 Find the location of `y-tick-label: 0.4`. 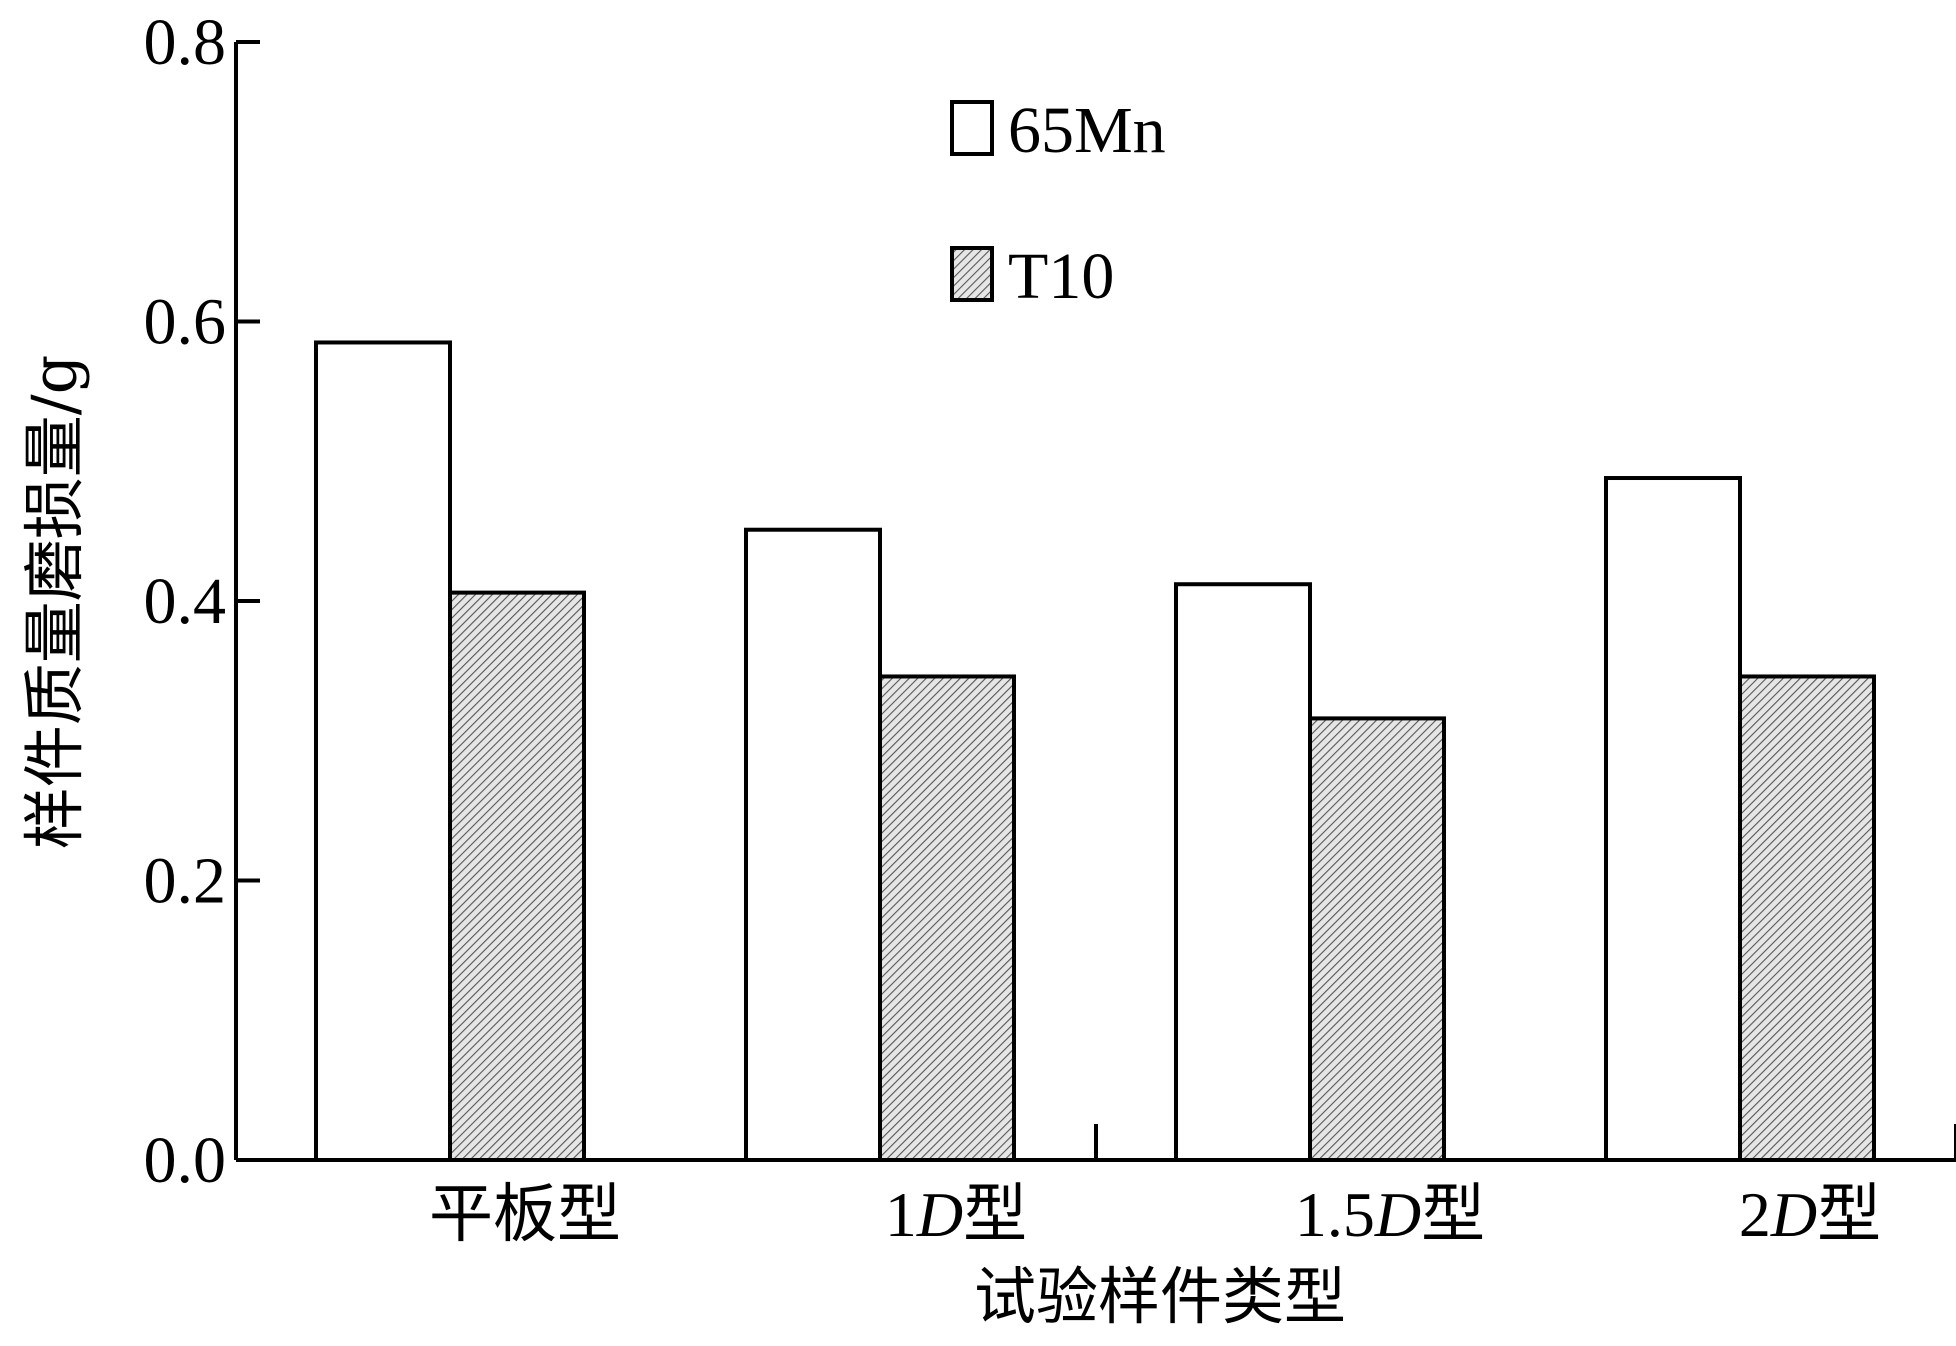

y-tick-label: 0.4 is located at coordinates (185, 601).